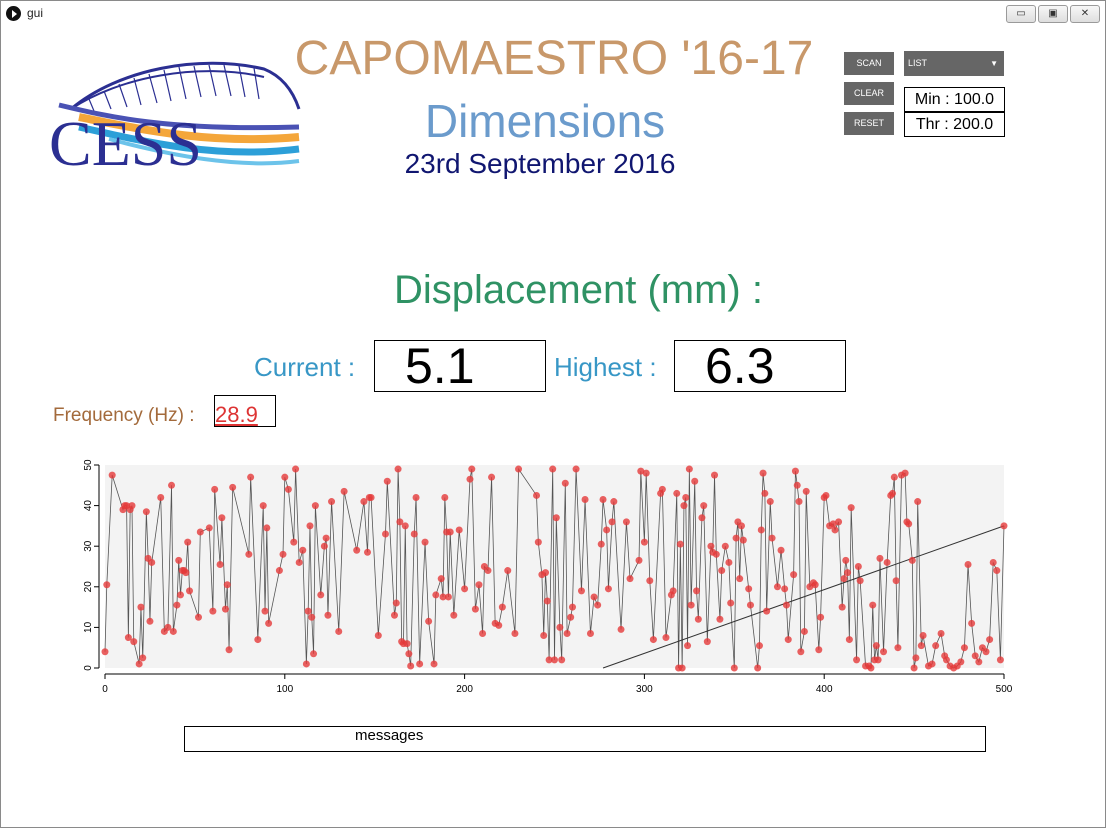 The height and width of the screenshot is (828, 1106). What do you see at coordinates (918, 63) in the screenshot?
I see `dropdown-label: LIST` at bounding box center [918, 63].